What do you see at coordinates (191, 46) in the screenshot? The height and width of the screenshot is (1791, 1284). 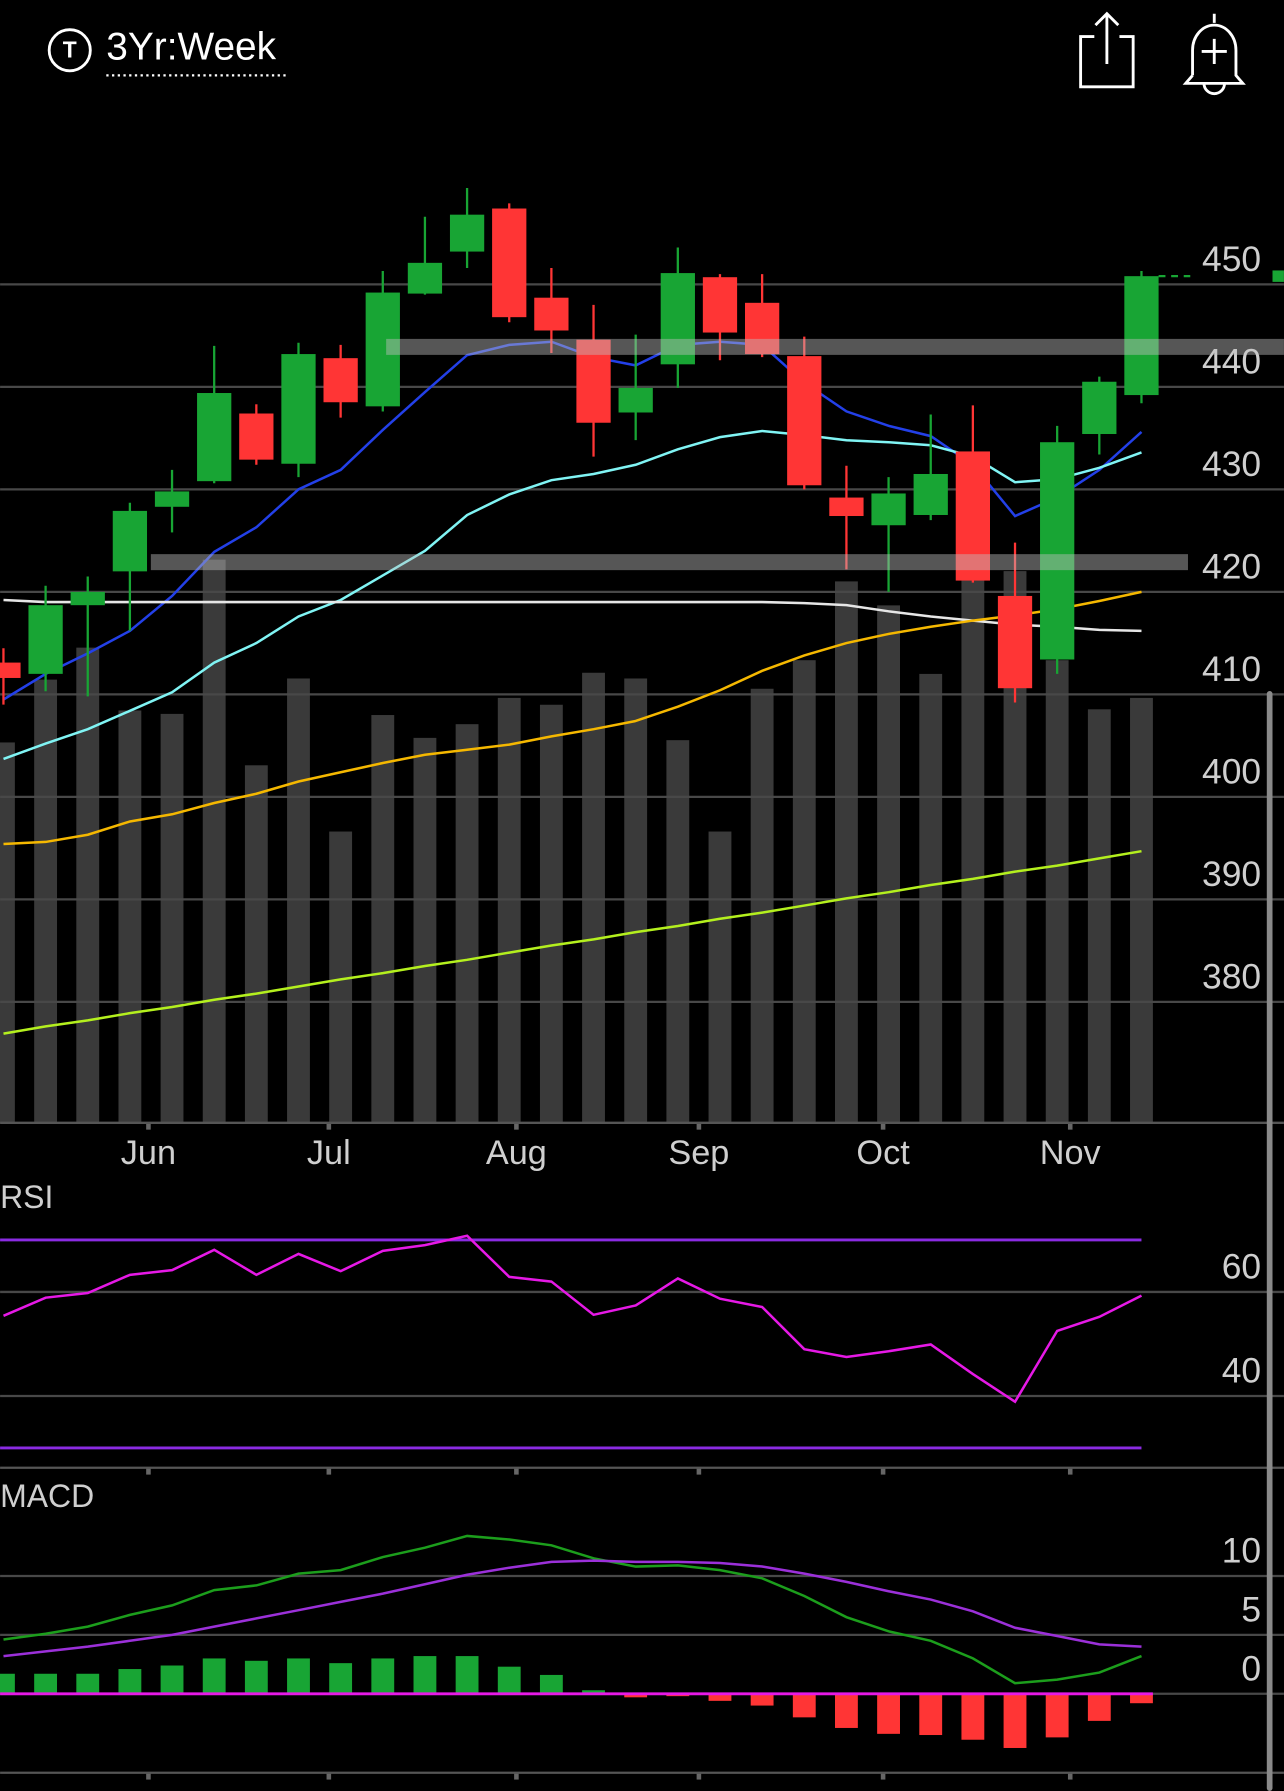 I see `range-selector: 3Yr:Week` at bounding box center [191, 46].